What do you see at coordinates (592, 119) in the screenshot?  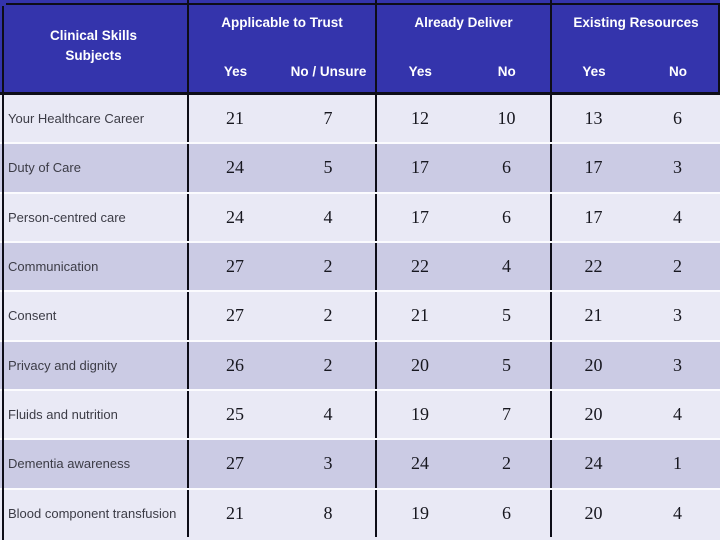 I see `value-cell: 13` at bounding box center [592, 119].